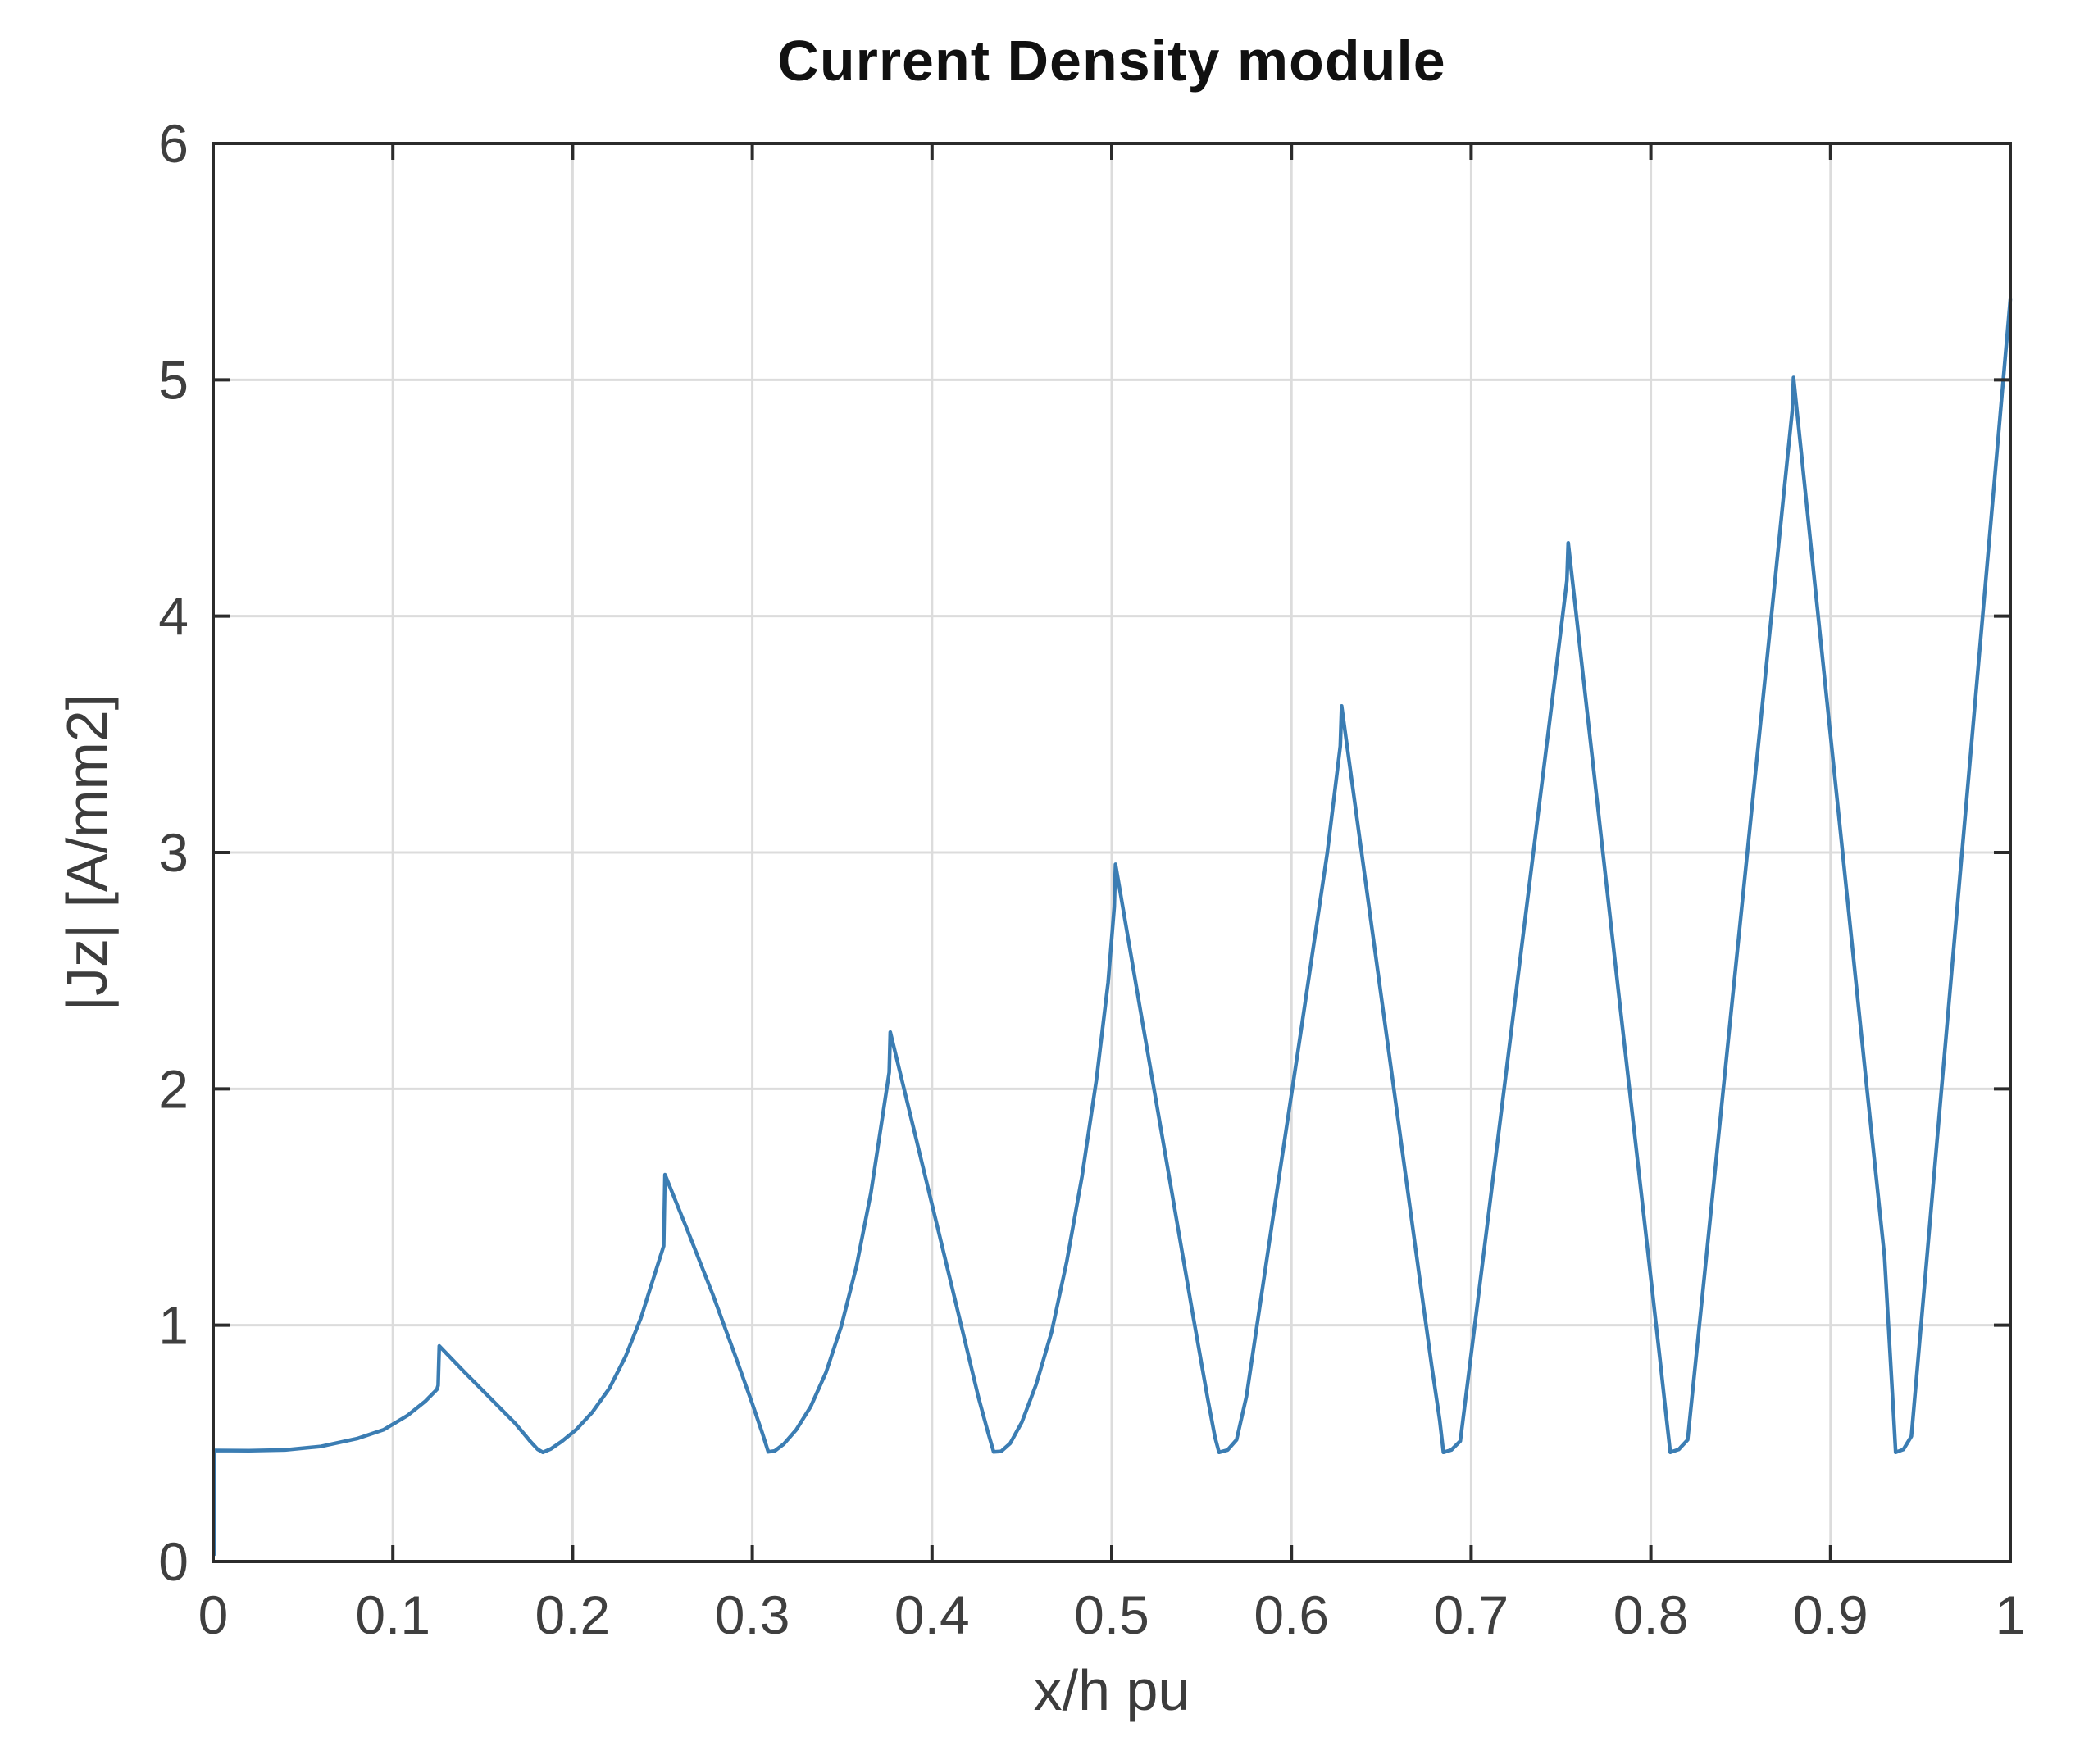 The height and width of the screenshot is (1764, 2098). I want to click on y-tick-label: 6, so click(174, 143).